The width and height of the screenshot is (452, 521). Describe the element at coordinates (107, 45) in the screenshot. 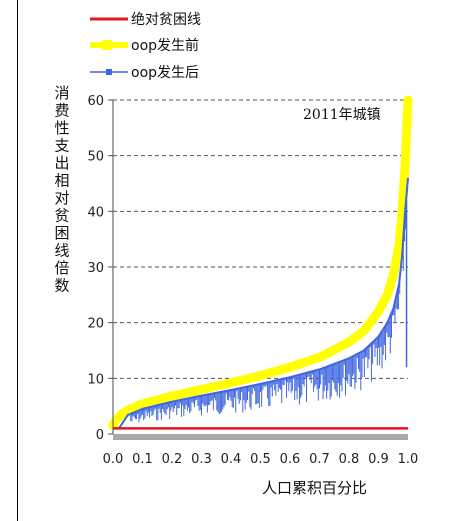

I see `legend-marker-before` at that location.